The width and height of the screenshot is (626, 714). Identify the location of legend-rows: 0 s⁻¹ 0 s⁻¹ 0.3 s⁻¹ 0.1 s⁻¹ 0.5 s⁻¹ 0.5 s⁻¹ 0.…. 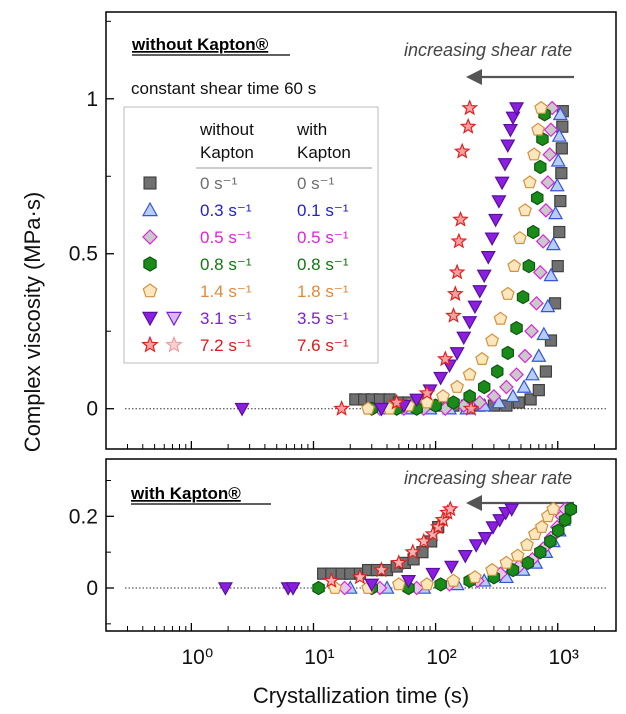
(245, 264).